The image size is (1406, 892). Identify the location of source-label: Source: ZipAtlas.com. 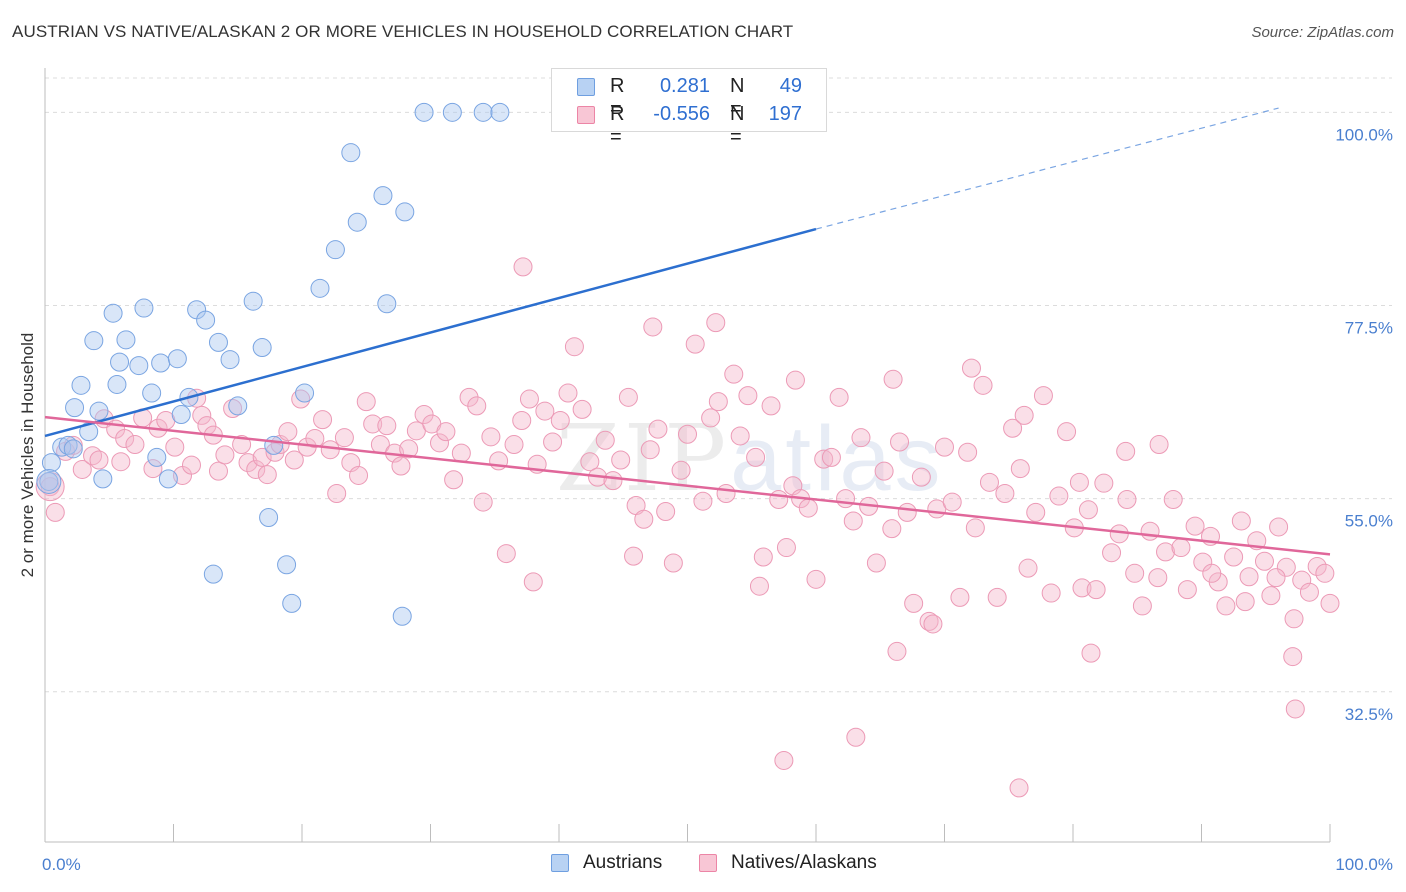
(1322, 32).